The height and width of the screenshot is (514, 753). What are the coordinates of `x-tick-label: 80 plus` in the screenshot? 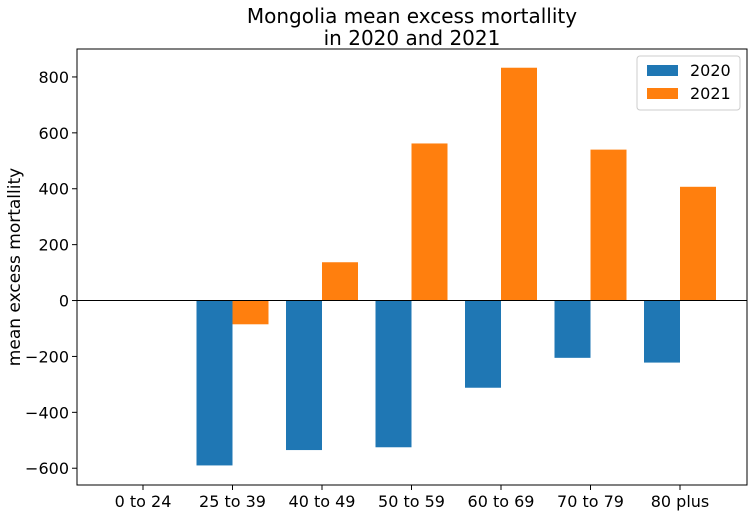 It's located at (680, 501).